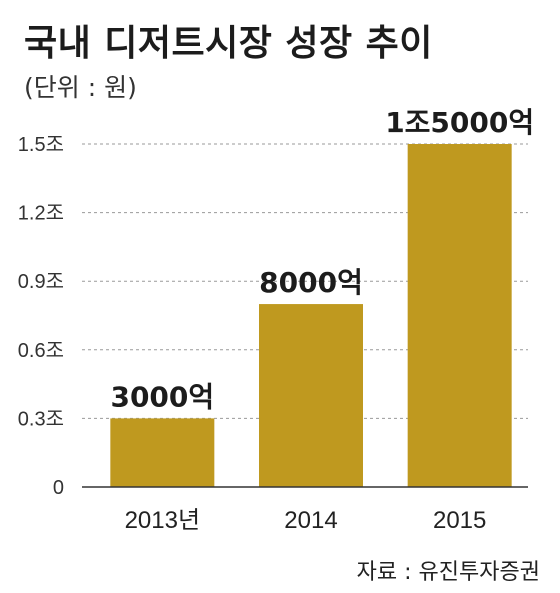 This screenshot has width=560, height=593. What do you see at coordinates (41, 214) in the screenshot?
I see `y-tick-label: 1.2조` at bounding box center [41, 214].